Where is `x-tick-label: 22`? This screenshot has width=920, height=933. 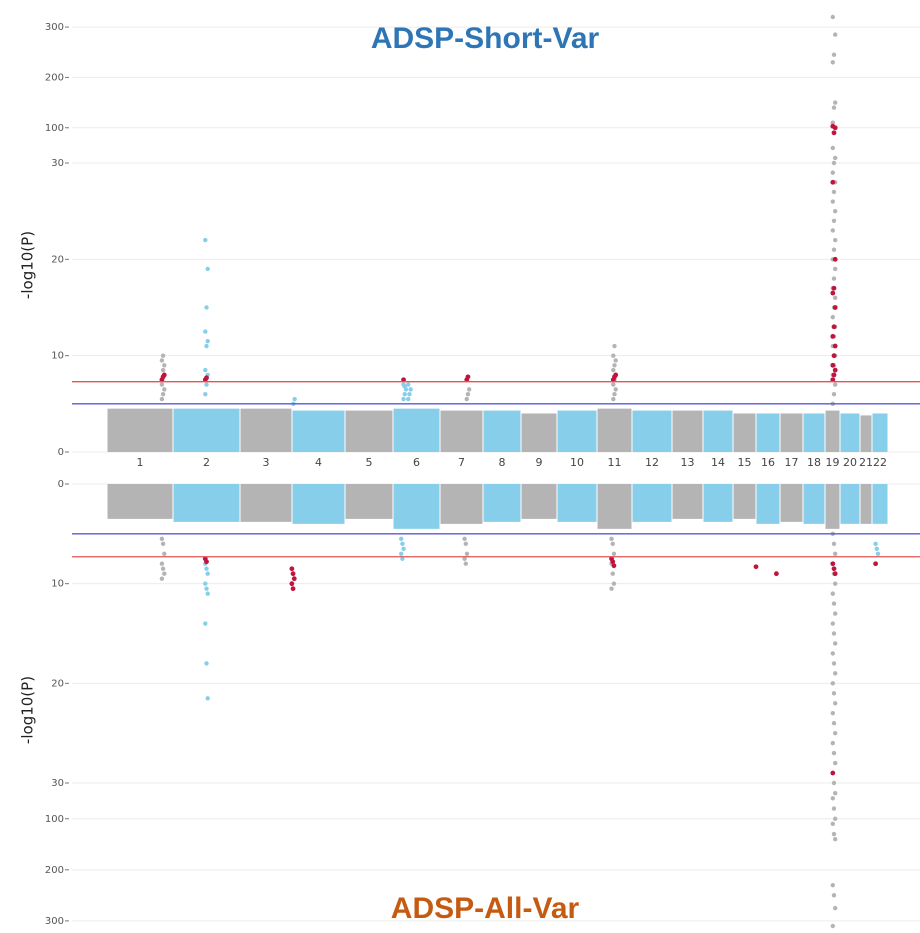 x-tick-label: 22 is located at coordinates (880, 462).